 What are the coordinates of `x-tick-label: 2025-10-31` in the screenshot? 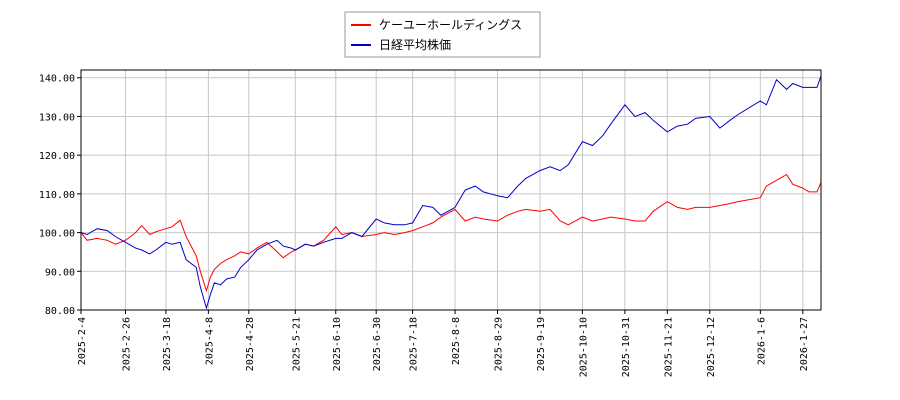 It's located at (626, 347).